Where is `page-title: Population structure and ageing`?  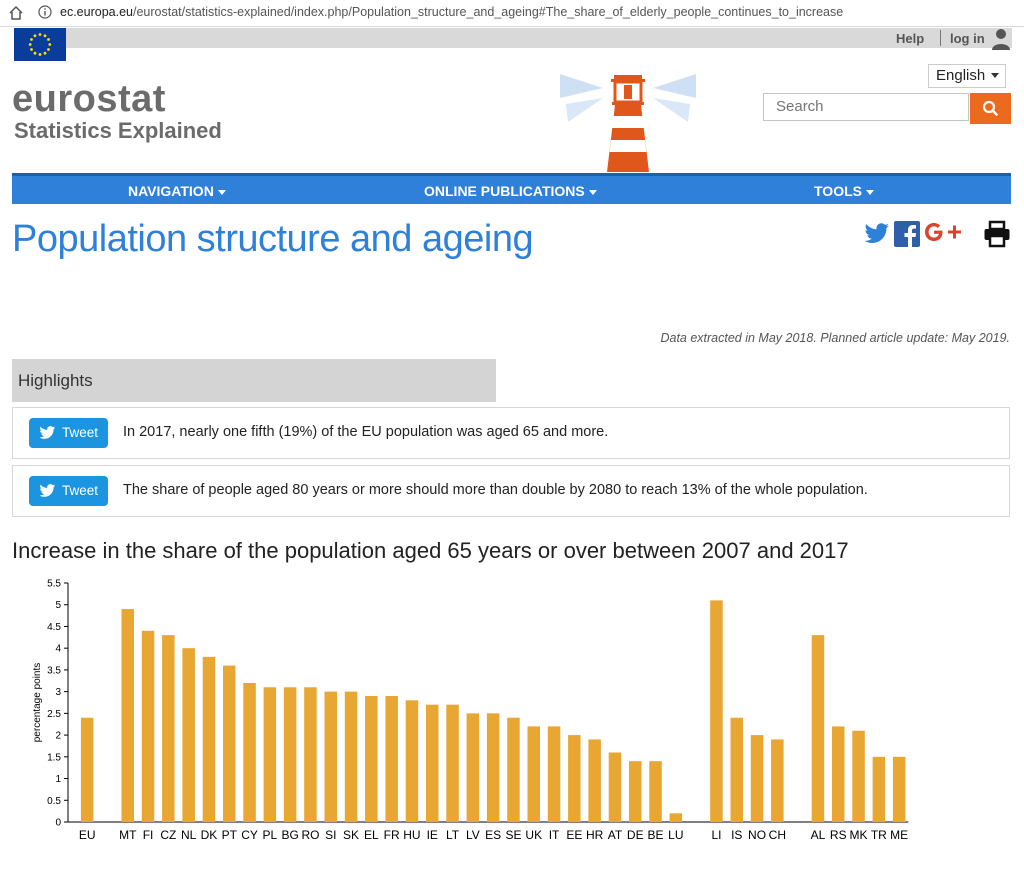 page-title: Population structure and ageing is located at coordinates (273, 239).